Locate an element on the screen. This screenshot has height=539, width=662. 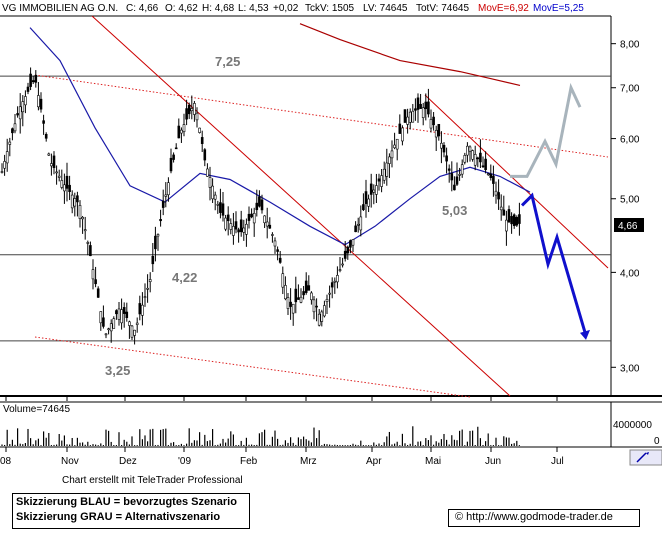
trend-line-dotted-upper is located at coordinates (321, 116).